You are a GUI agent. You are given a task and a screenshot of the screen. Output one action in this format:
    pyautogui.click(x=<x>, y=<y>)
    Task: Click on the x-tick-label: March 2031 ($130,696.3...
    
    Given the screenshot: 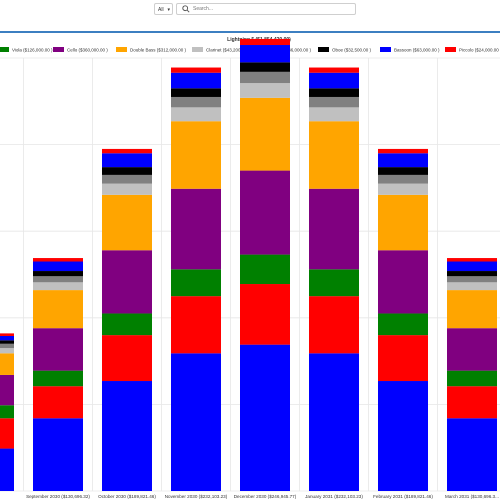 What is the action you would take?
    pyautogui.click(x=472, y=496)
    